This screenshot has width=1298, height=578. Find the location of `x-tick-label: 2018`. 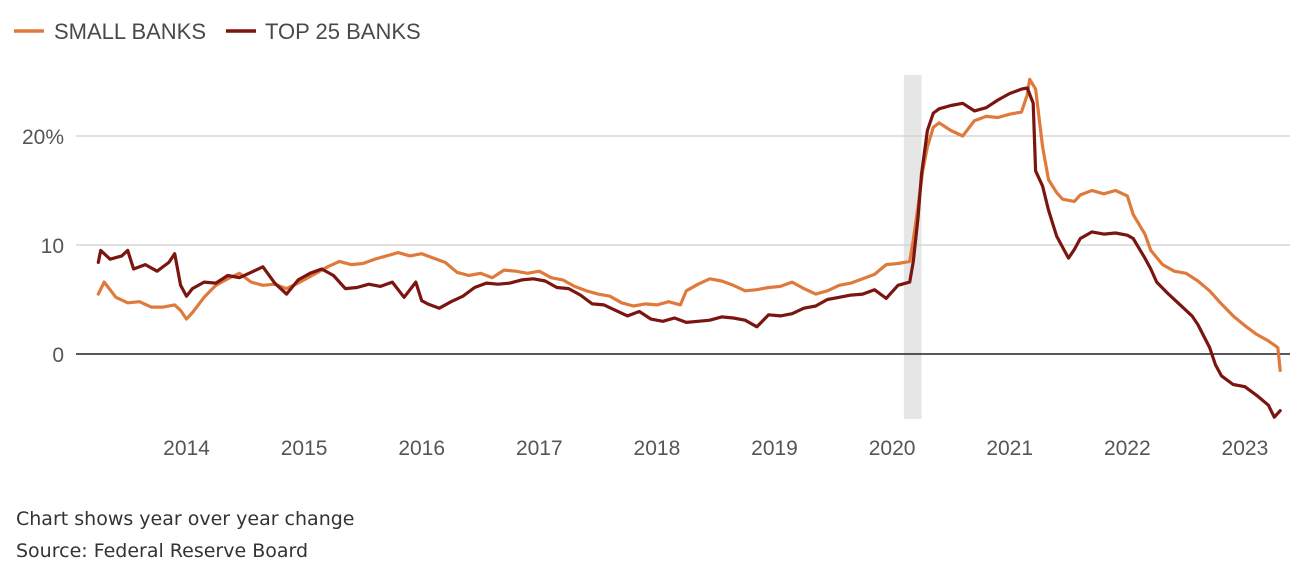

x-tick-label: 2018 is located at coordinates (657, 448).